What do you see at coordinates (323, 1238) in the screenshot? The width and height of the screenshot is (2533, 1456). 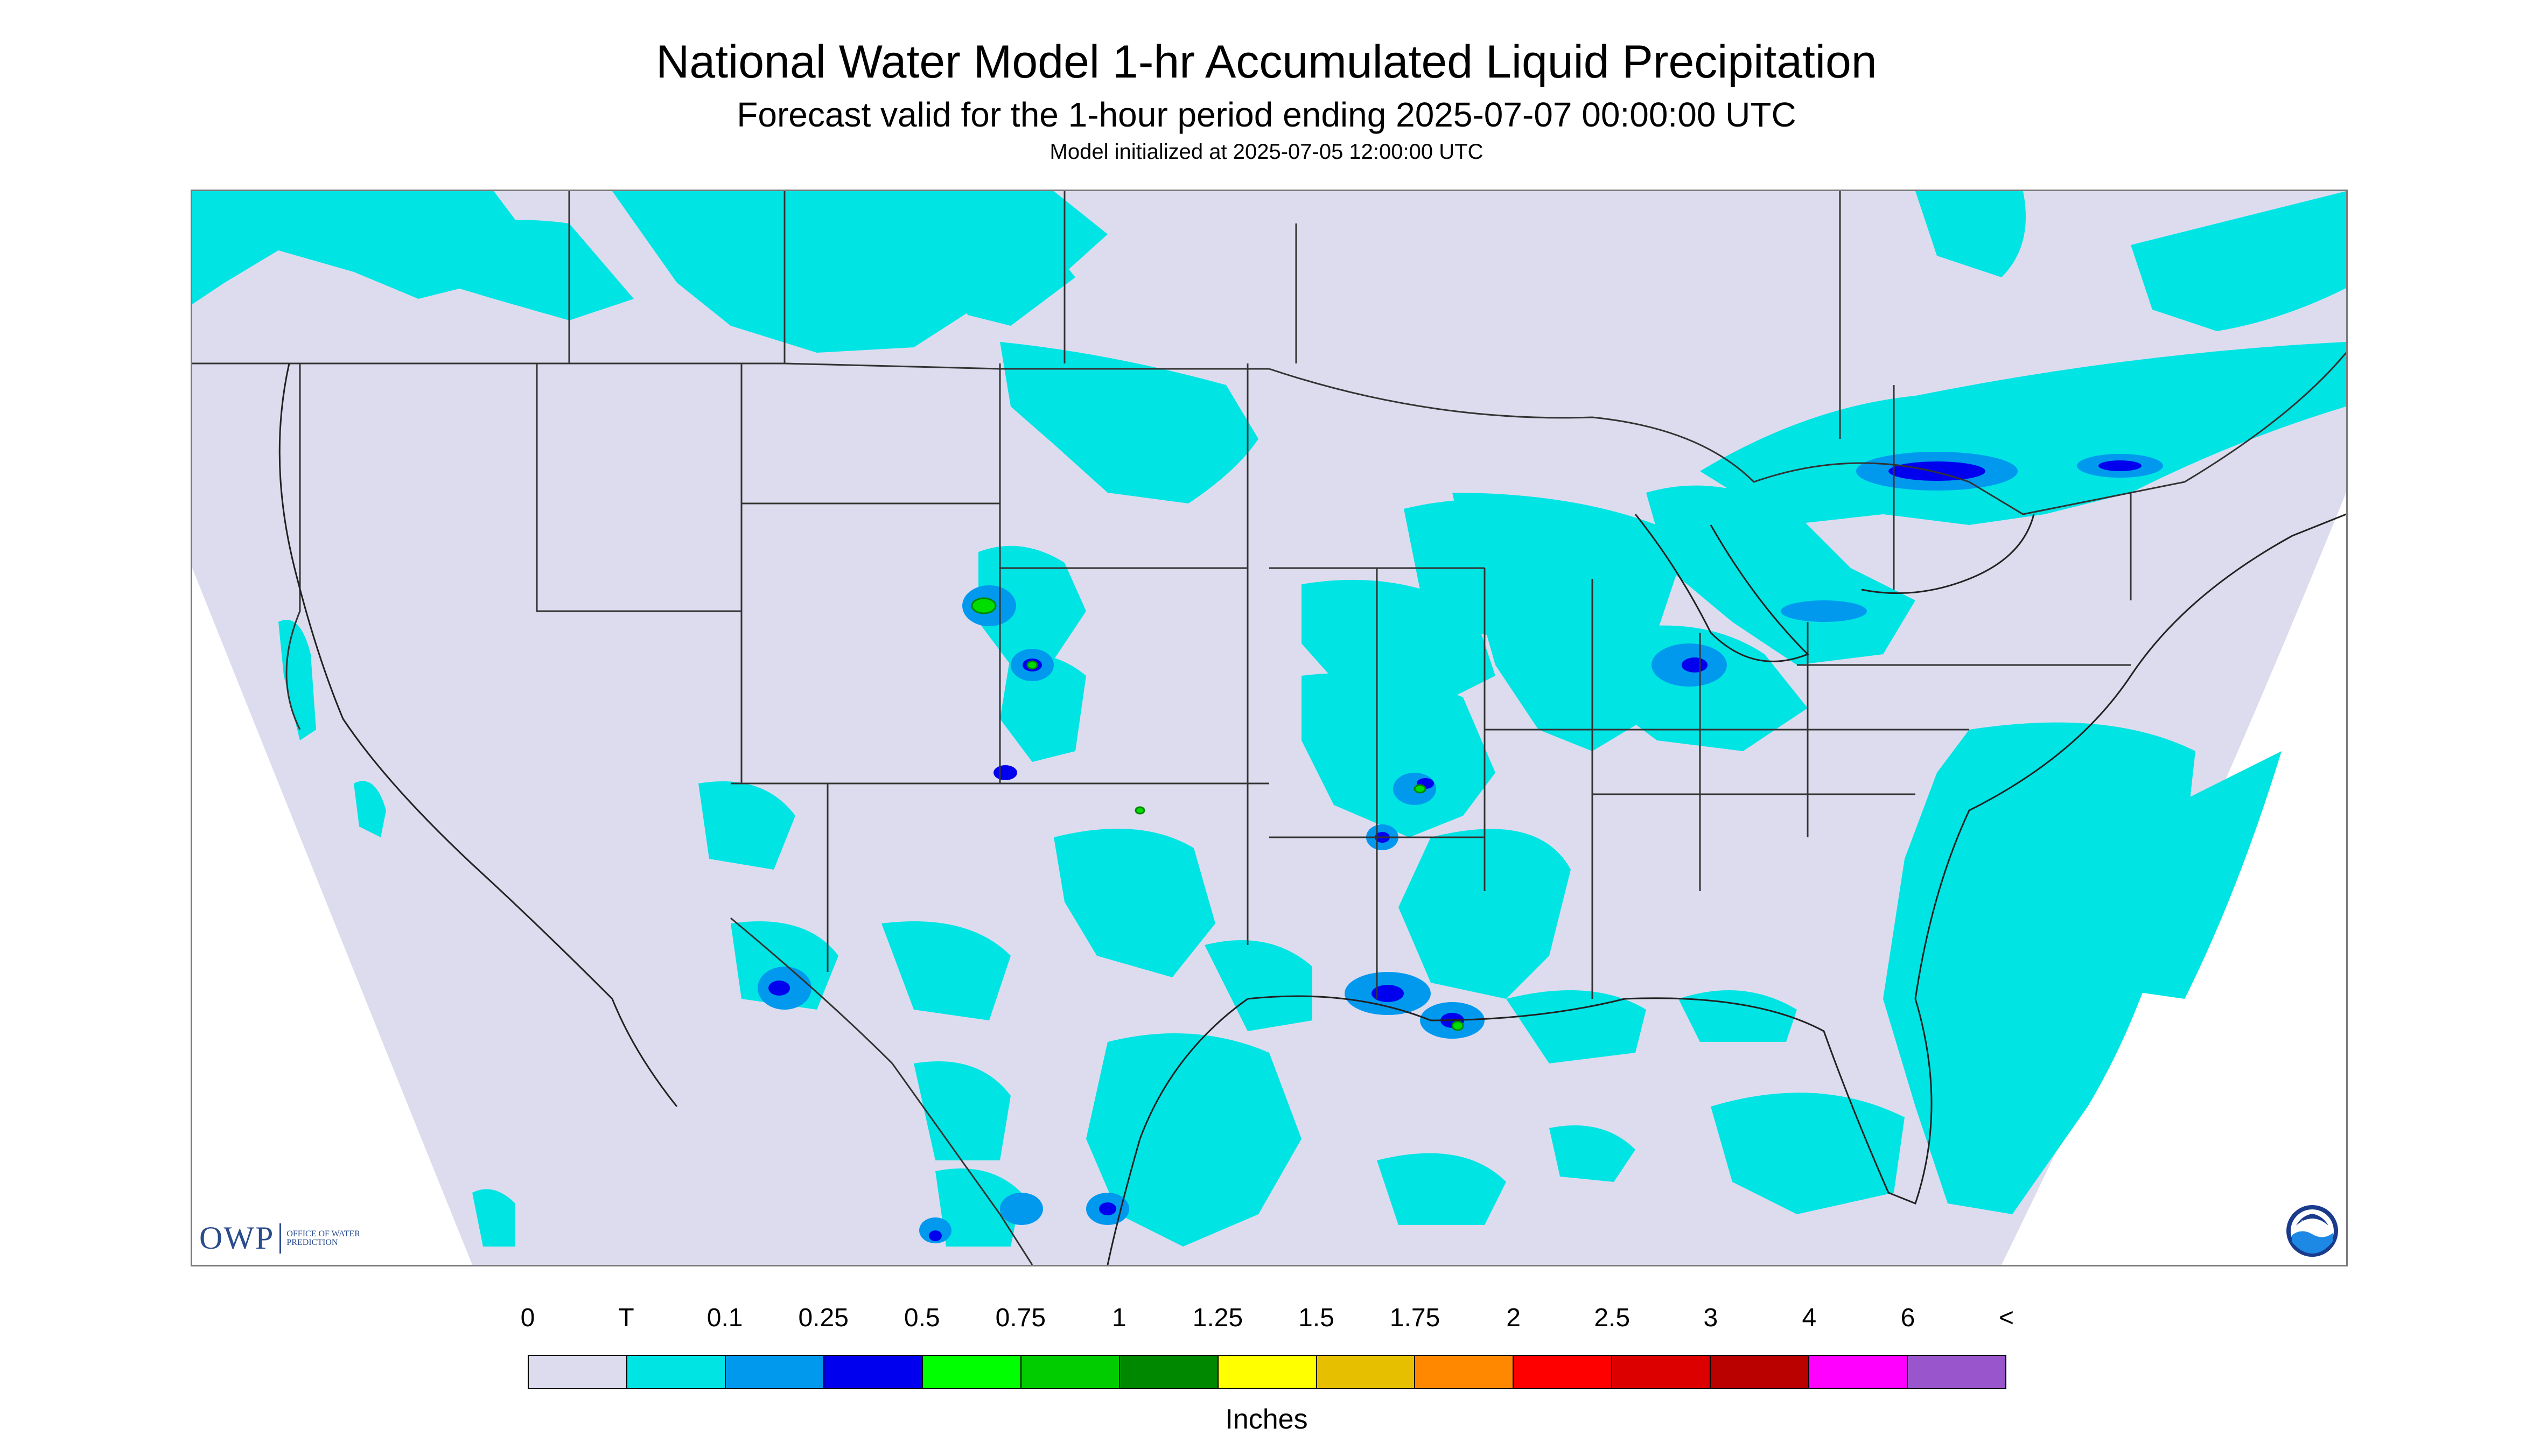 I see `owp-logo-subtitle: OFFICE OF WATER PREDICTION` at bounding box center [323, 1238].